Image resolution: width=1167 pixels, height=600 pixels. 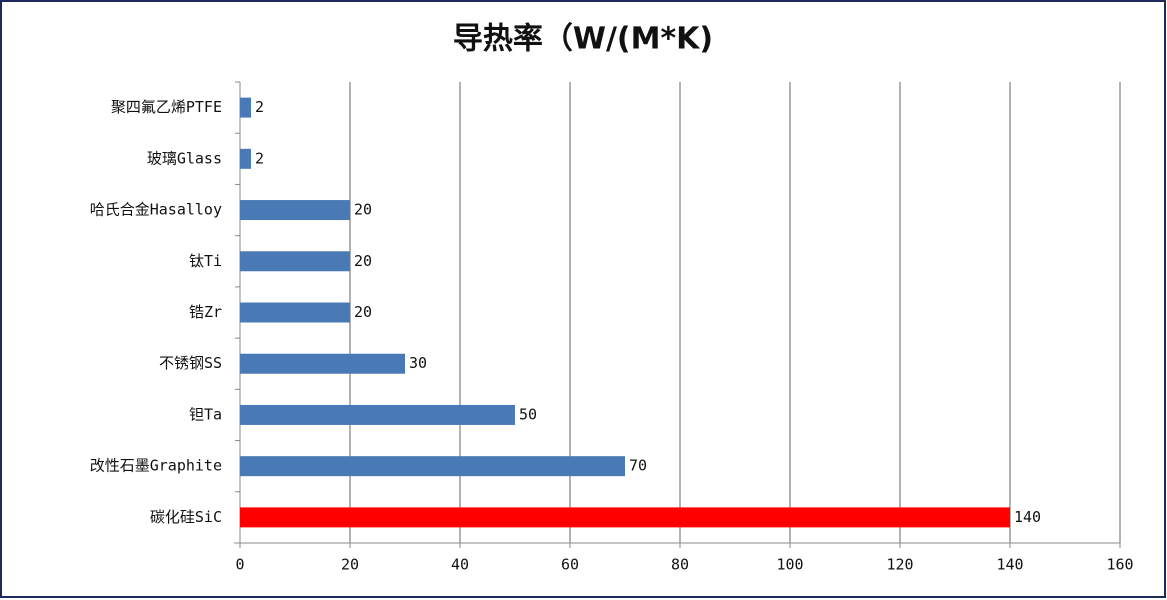 I want to click on x-tick-label: 0, so click(x=239, y=565).